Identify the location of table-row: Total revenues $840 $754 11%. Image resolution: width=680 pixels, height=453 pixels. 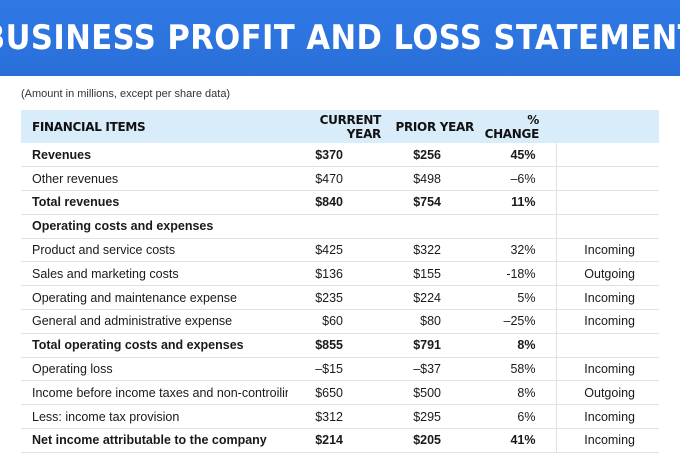
(340, 202).